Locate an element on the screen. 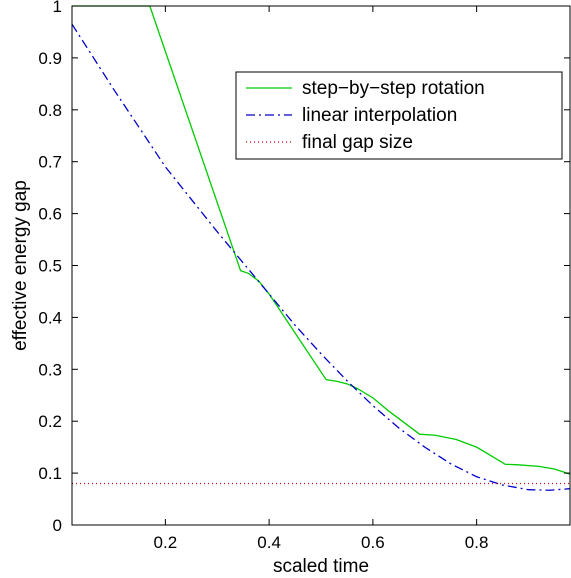 The height and width of the screenshot is (578, 571). x-tick-label: 0.6 is located at coordinates (373, 542).